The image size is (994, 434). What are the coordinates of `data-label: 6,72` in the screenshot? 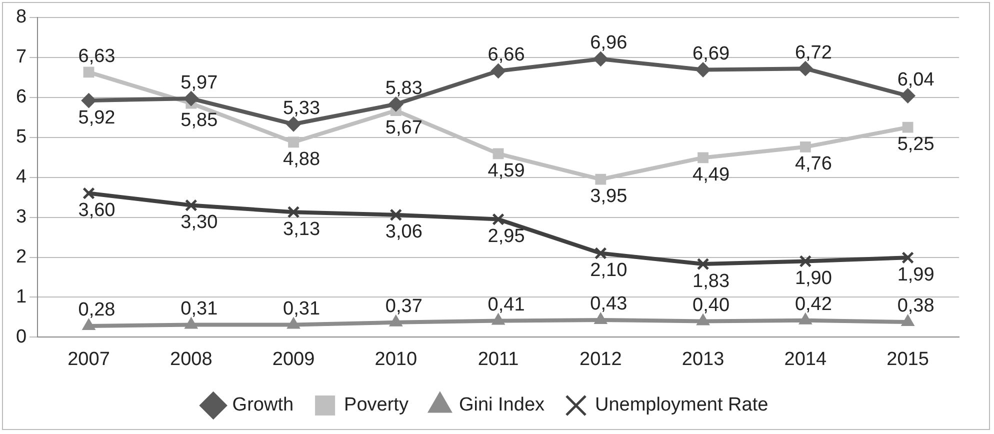 It's located at (813, 53).